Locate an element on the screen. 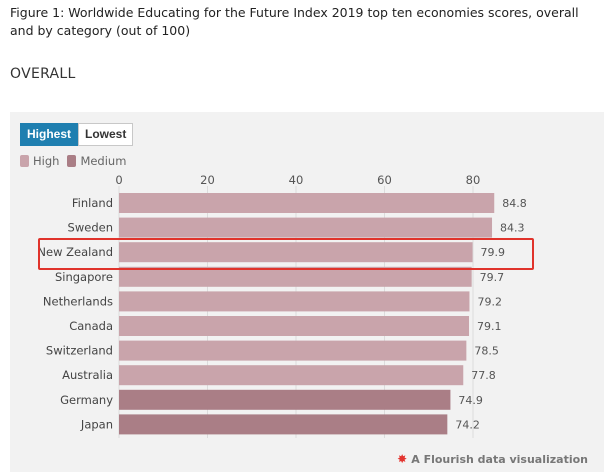 This screenshot has height=475, width=606. category-label: Switzerland is located at coordinates (79, 351).